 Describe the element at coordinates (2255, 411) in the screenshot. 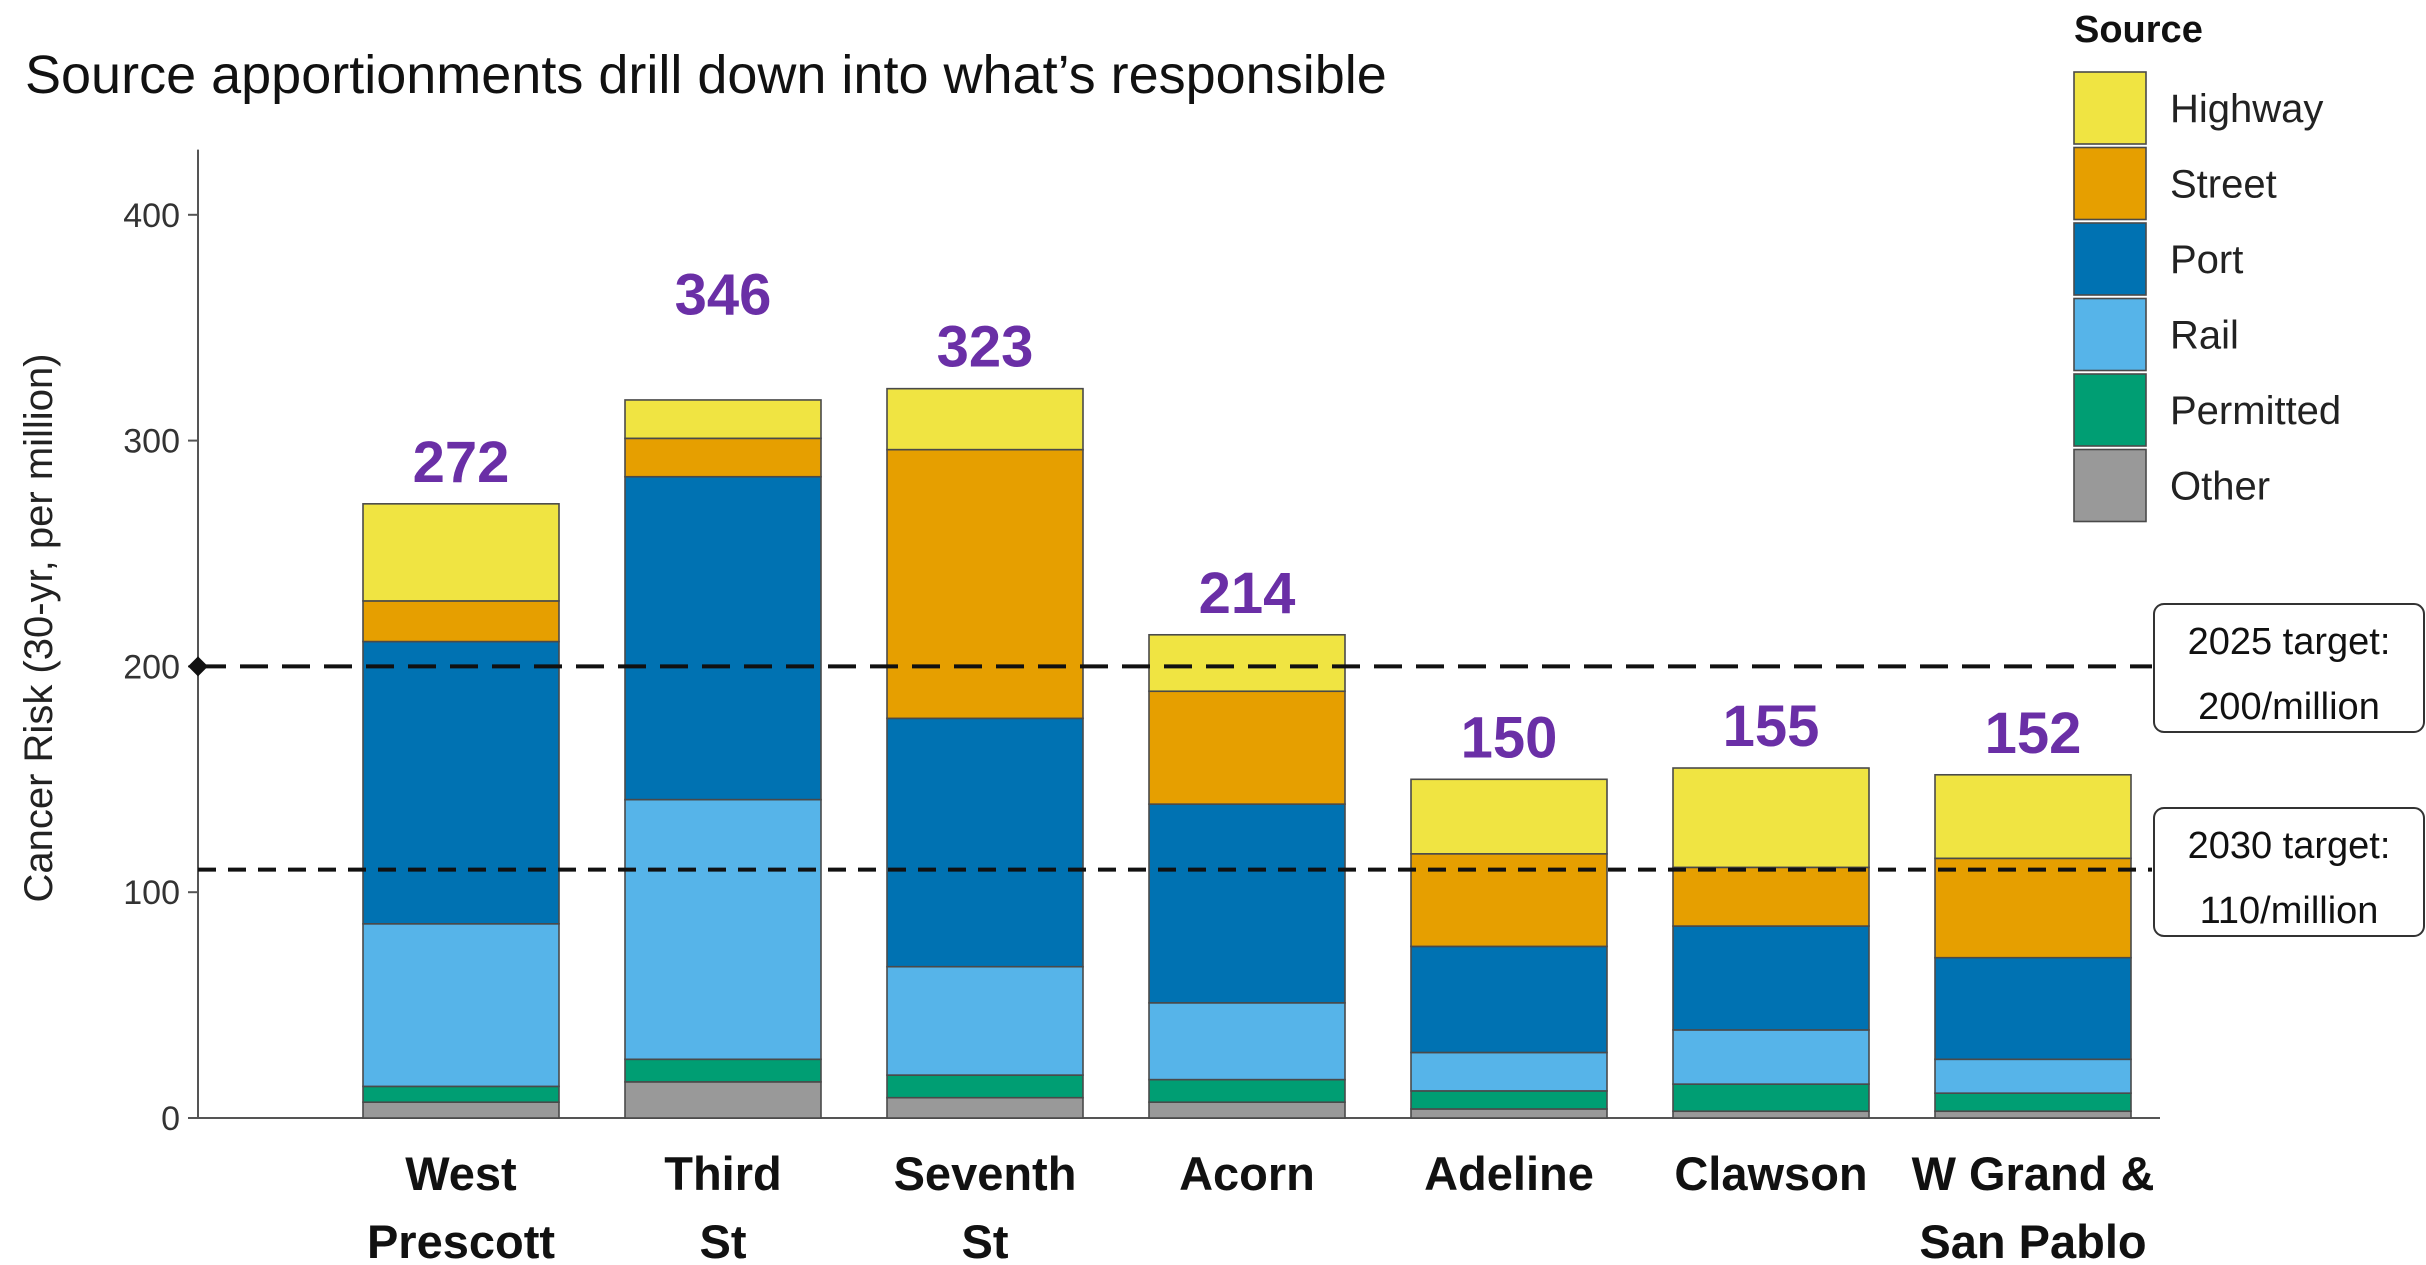

I see `legend-label: Permitted` at that location.